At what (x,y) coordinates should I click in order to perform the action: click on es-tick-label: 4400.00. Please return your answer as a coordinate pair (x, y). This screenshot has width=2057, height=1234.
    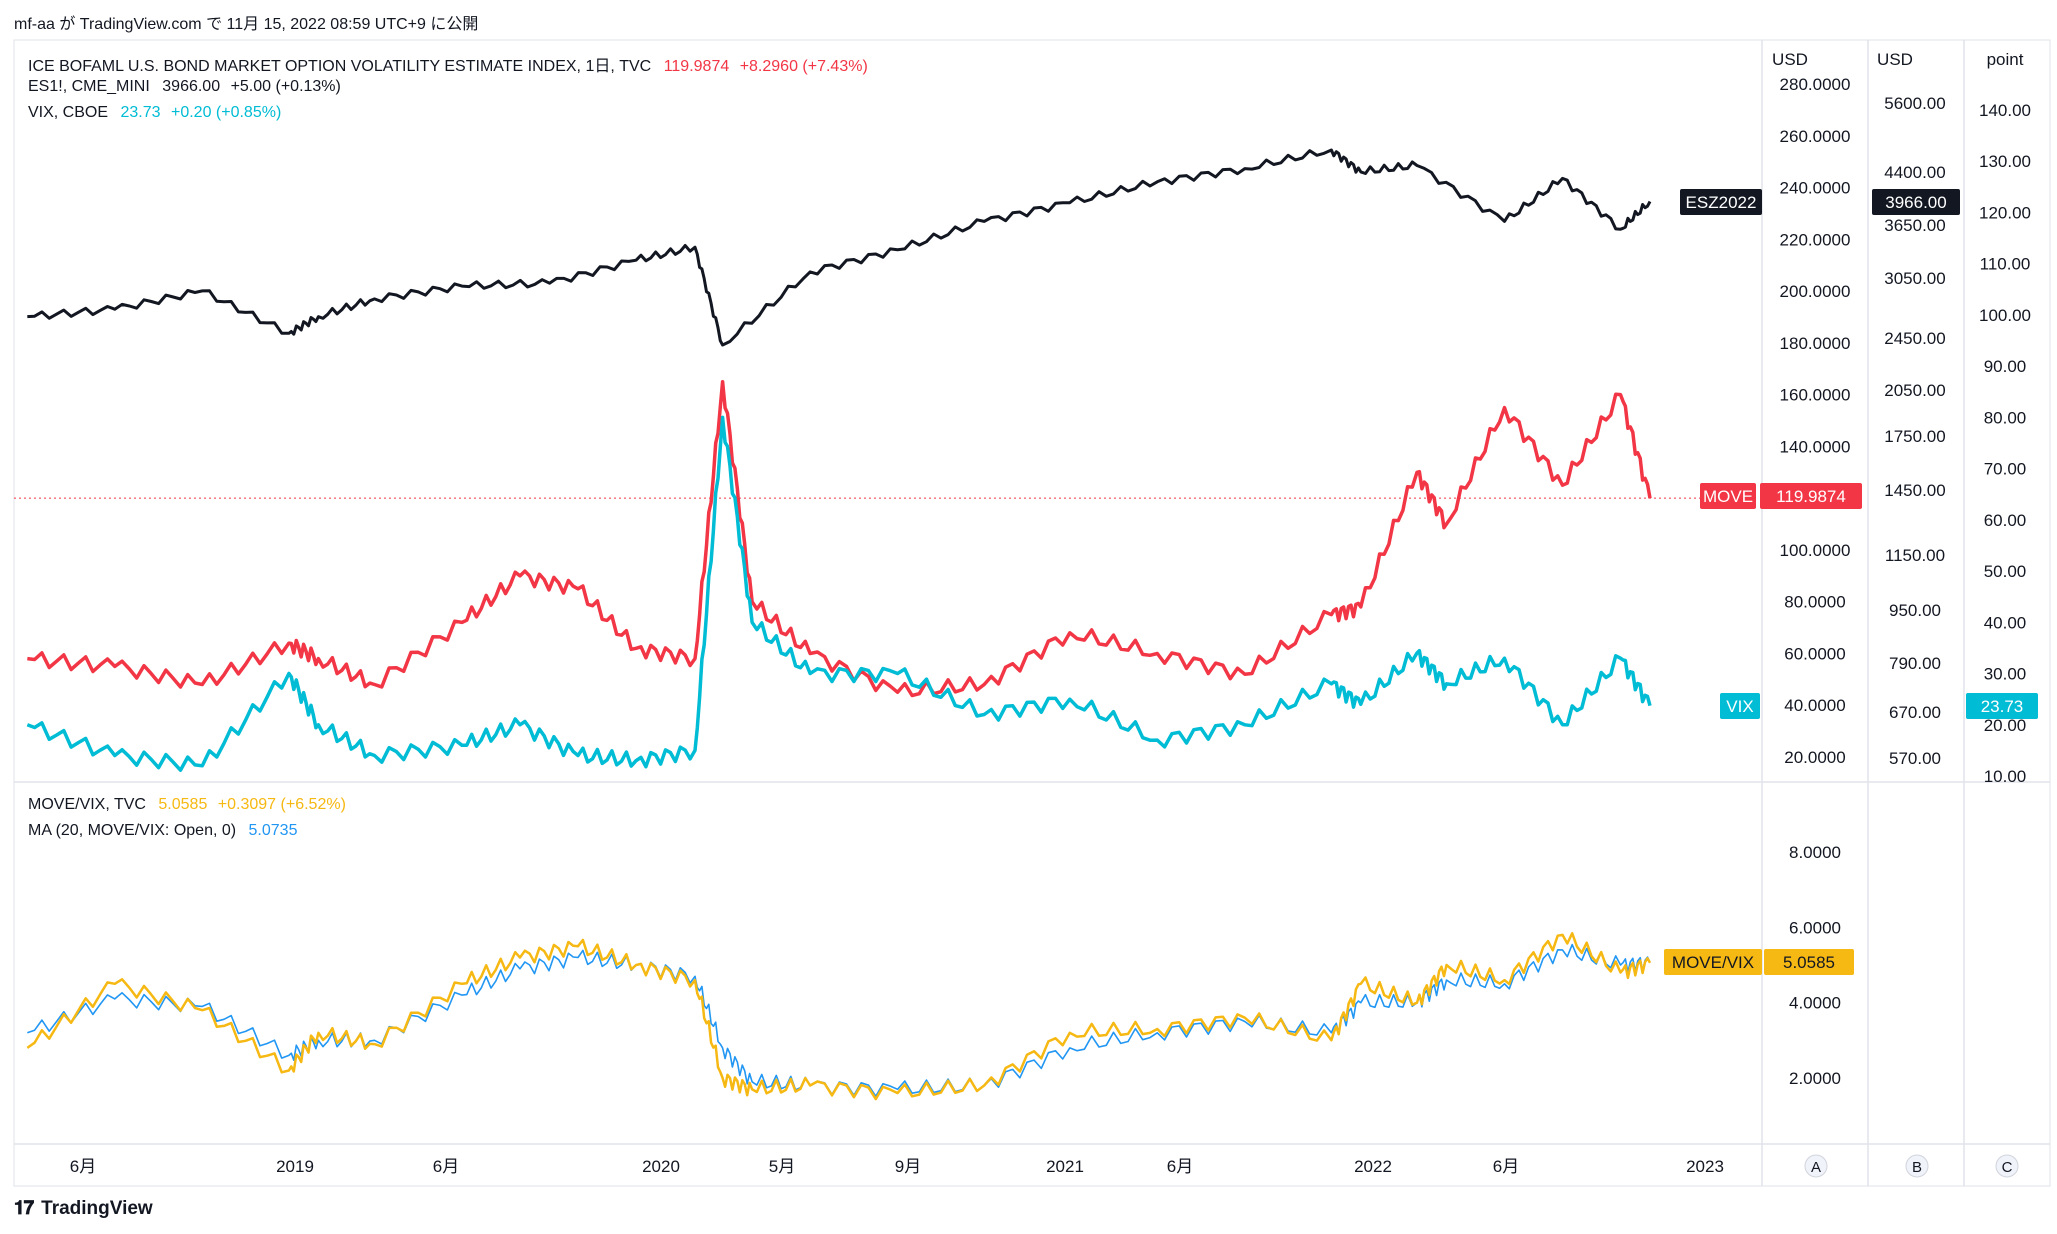
    Looking at the image, I should click on (1914, 172).